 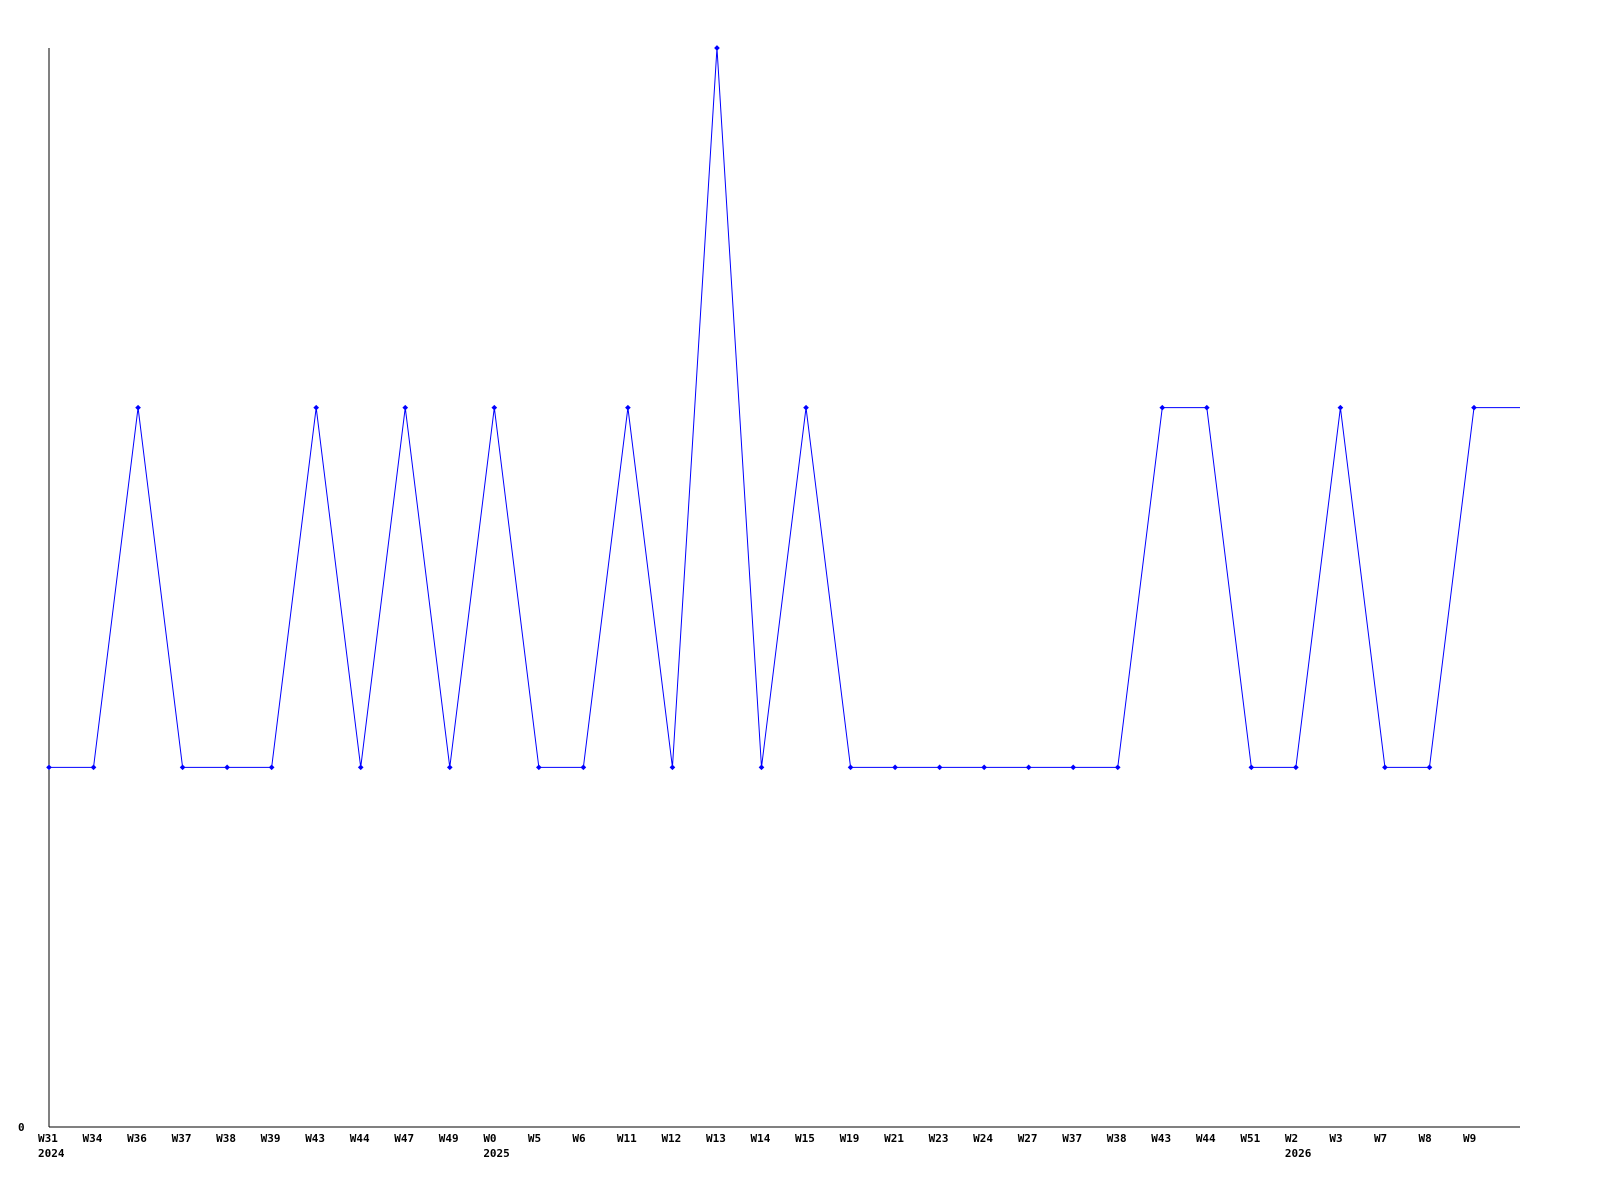 I want to click on x-tick-label: W27, so click(x=1028, y=1138).